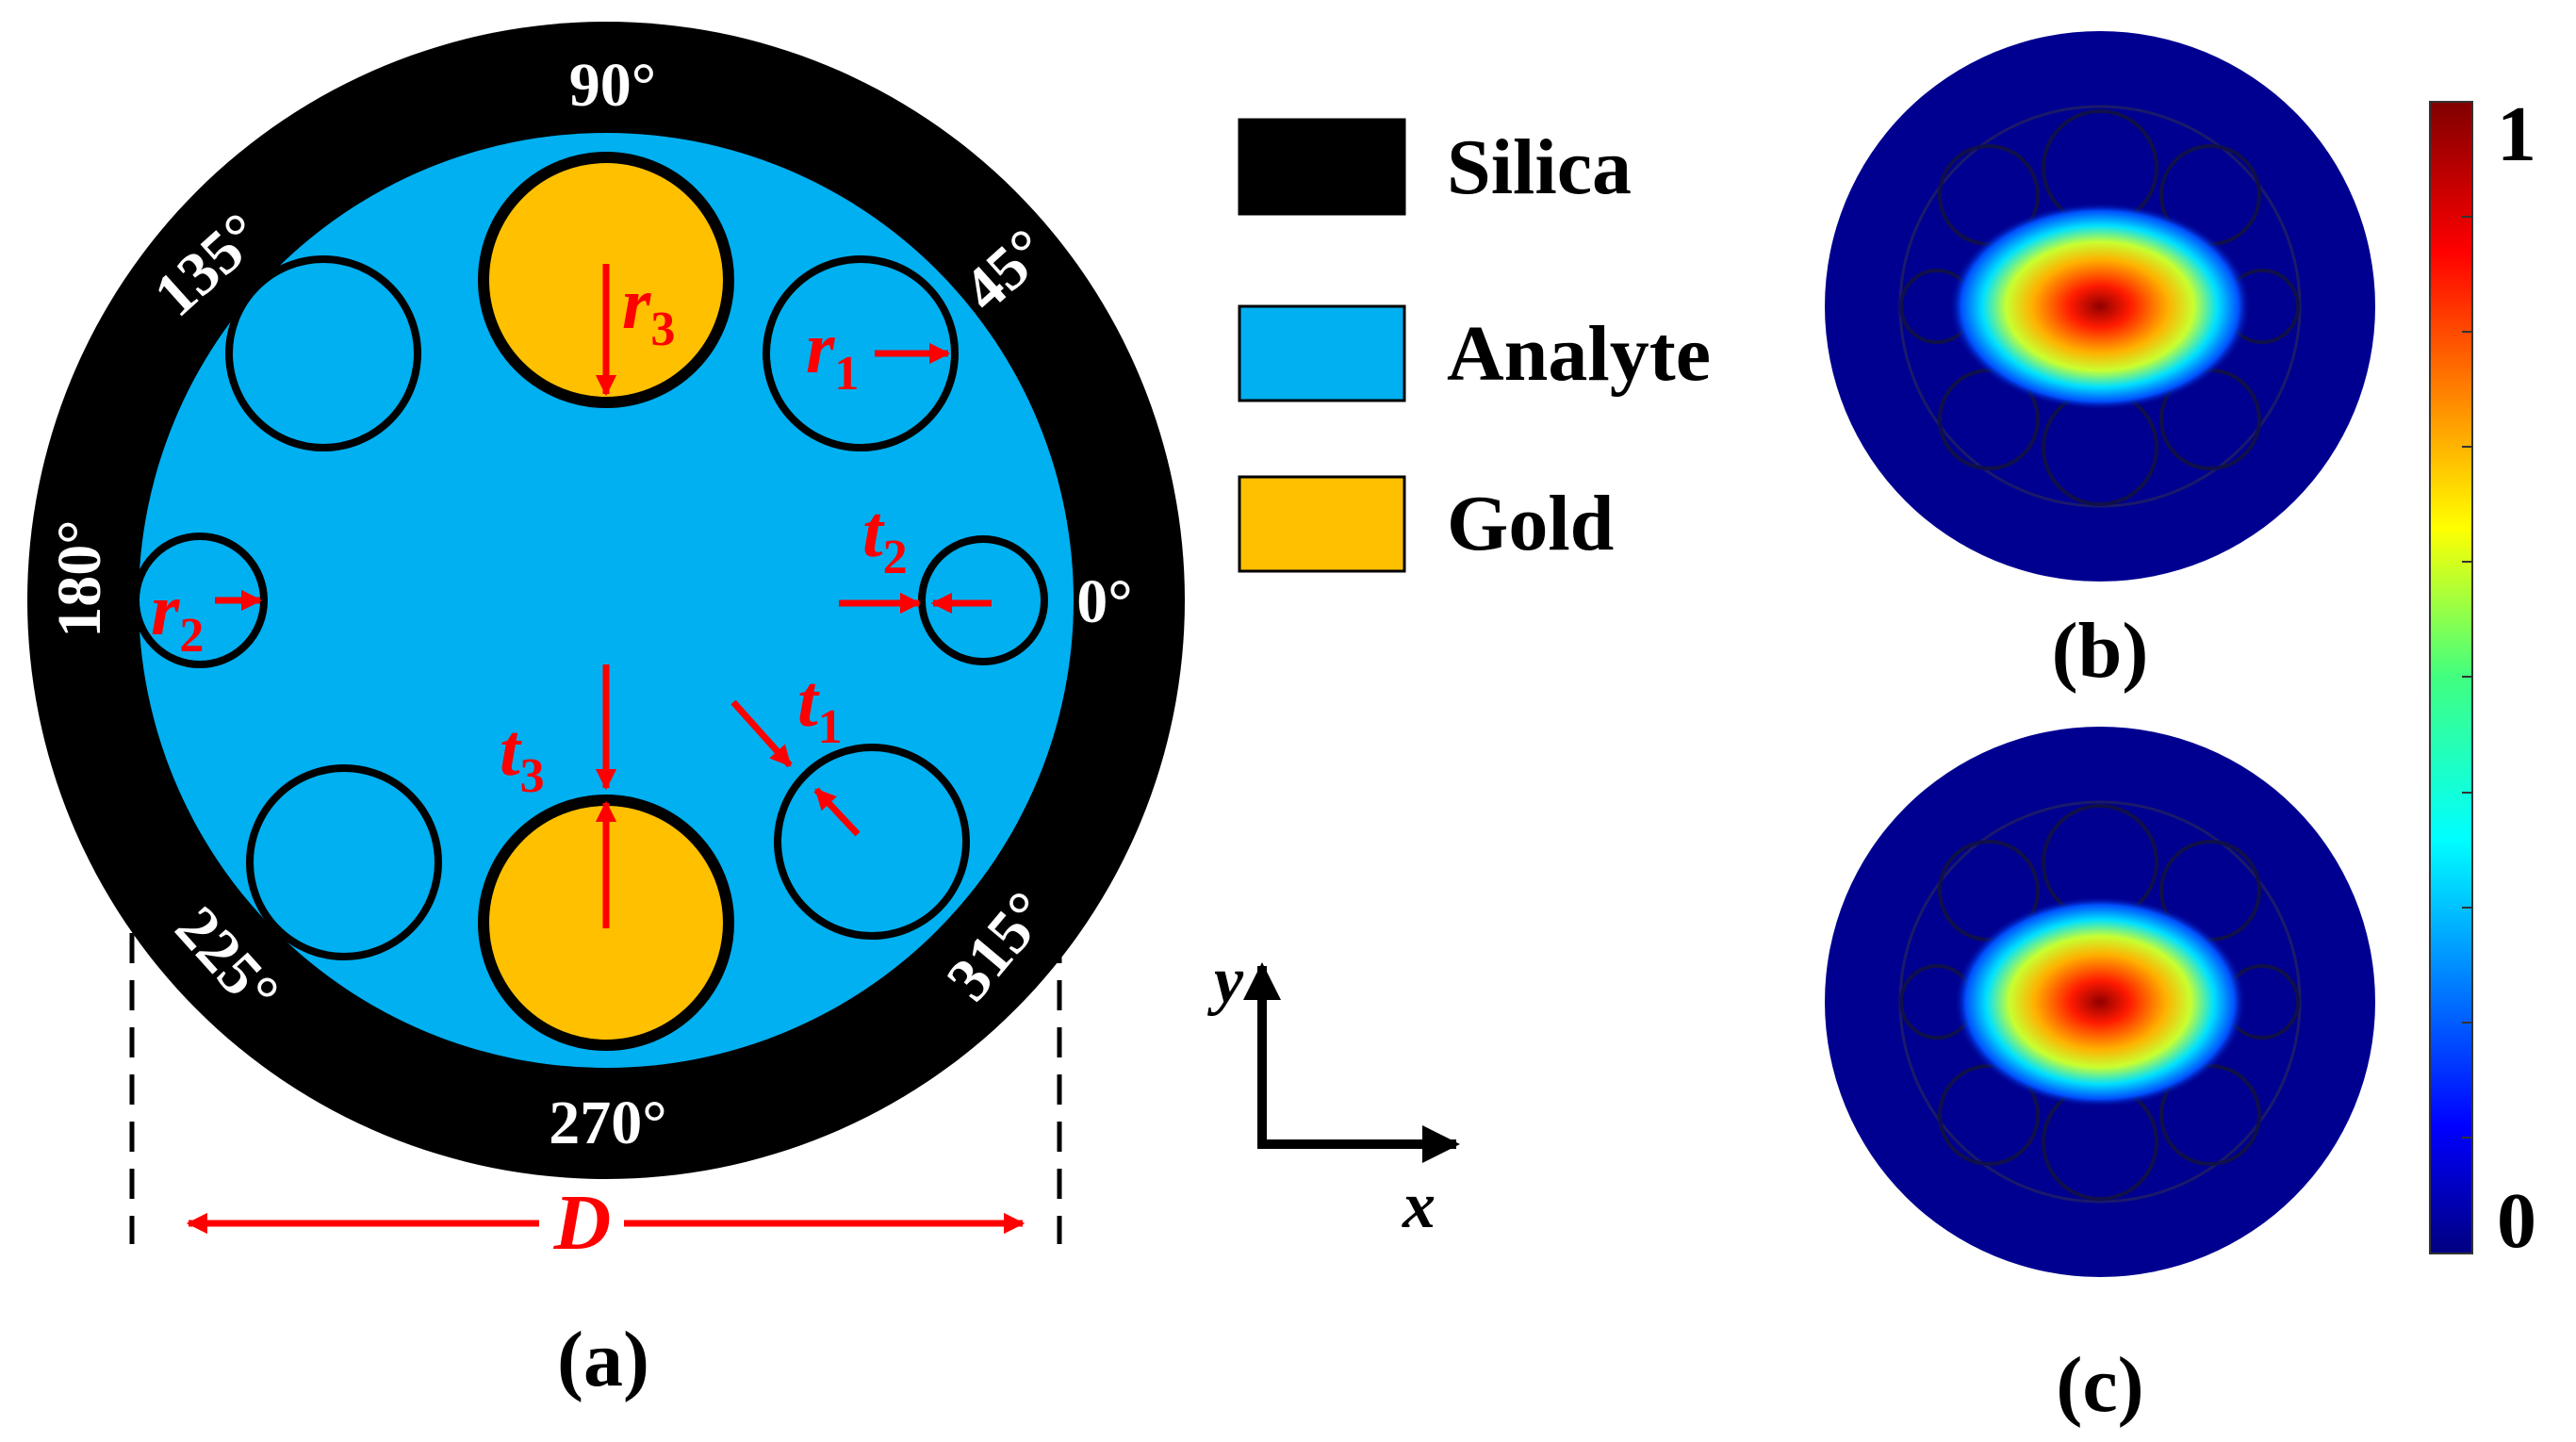  What do you see at coordinates (2516, 1221) in the screenshot?
I see `colorbar-min-label: 0` at bounding box center [2516, 1221].